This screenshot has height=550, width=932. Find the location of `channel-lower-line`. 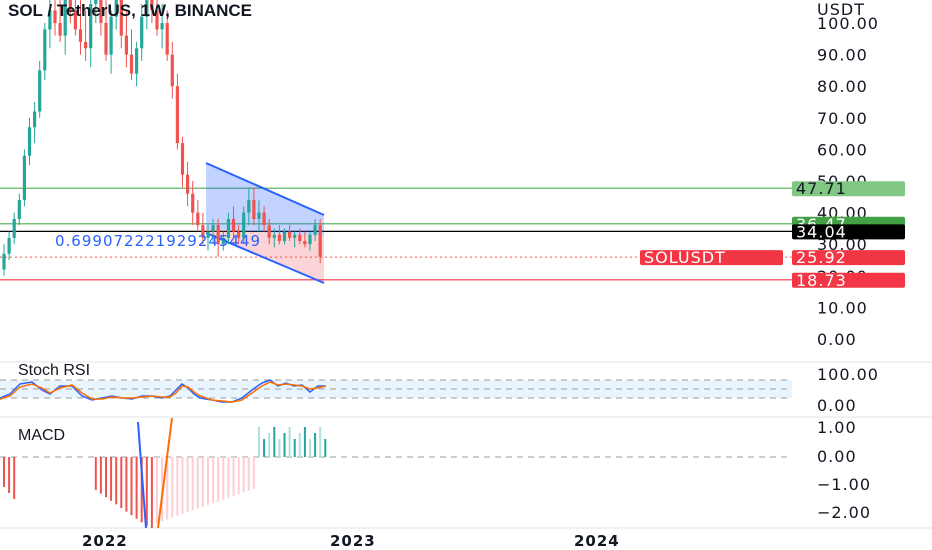

channel-lower-line is located at coordinates (265, 258).